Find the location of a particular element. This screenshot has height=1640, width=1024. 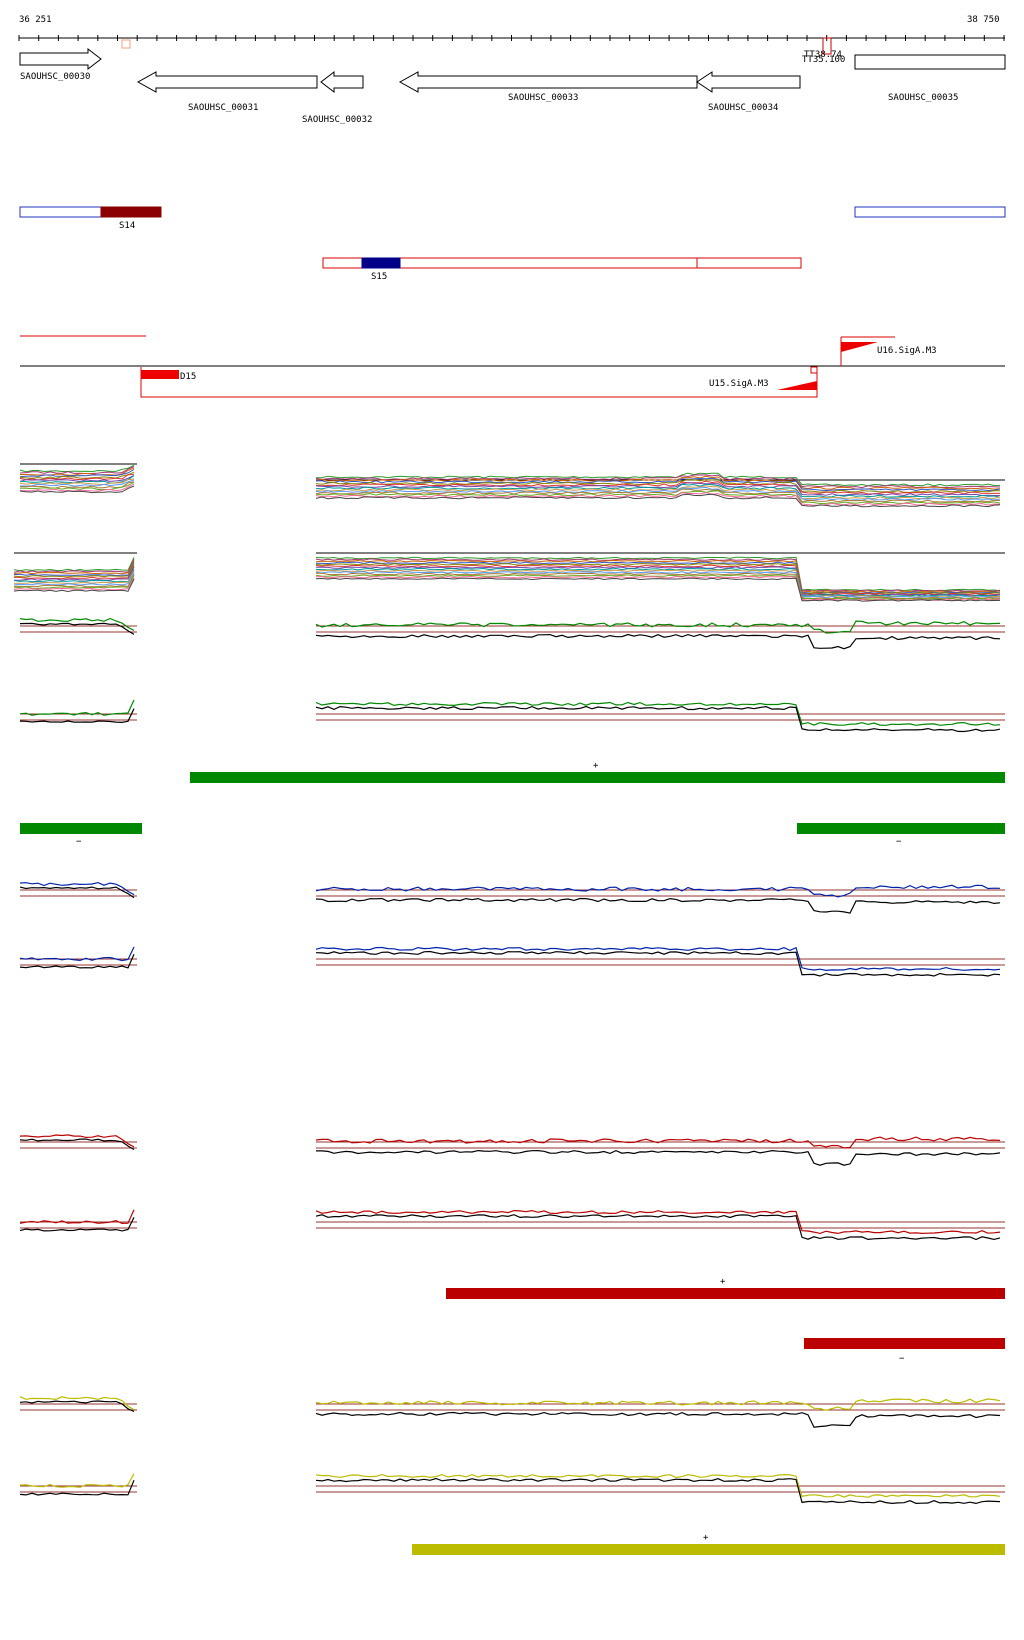

gene-label-00030: SAOUHSC_00030 is located at coordinates (55, 77).